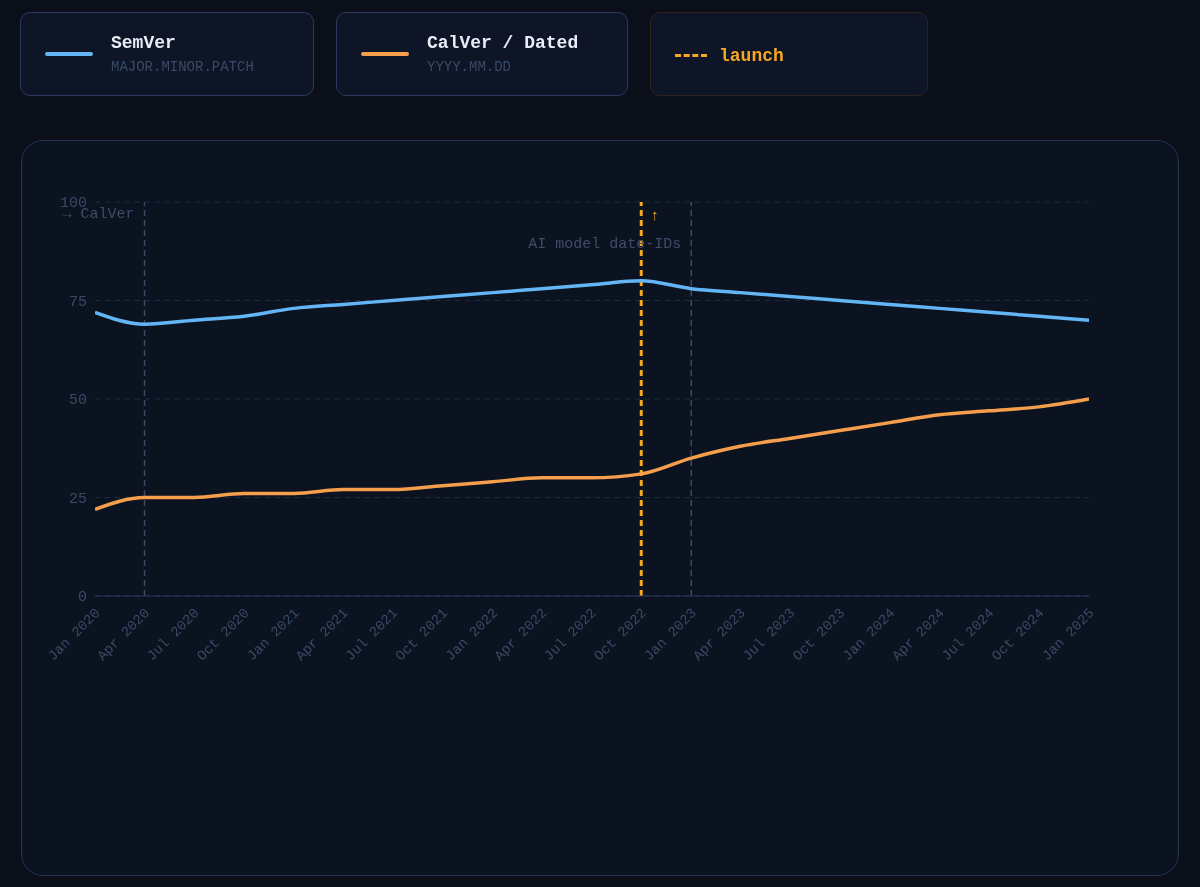  What do you see at coordinates (751, 55) in the screenshot?
I see `legend-title: launch` at bounding box center [751, 55].